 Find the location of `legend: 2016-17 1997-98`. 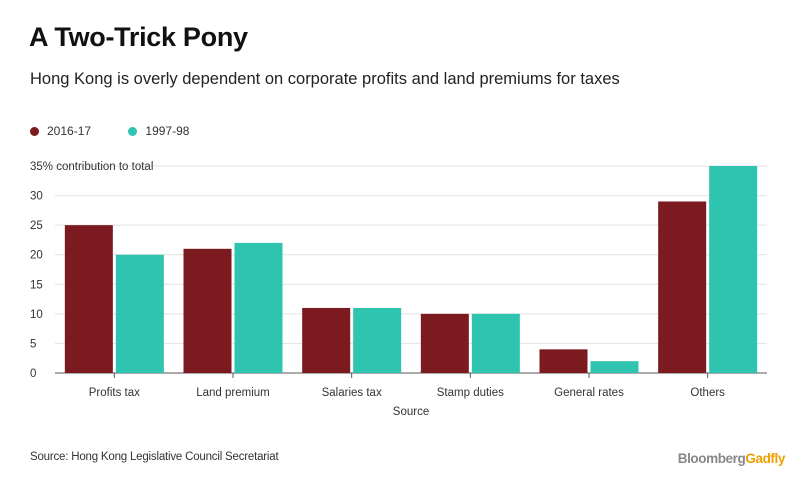

legend: 2016-17 1997-98 is located at coordinates (126, 131).